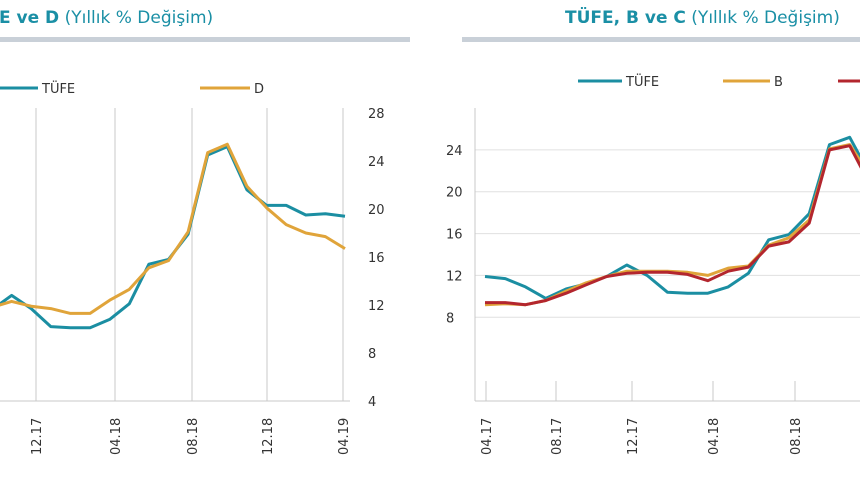 Image resolution: width=860 pixels, height=480 pixels. Describe the element at coordinates (454, 235) in the screenshot. I see `right-y-tick-label: 16` at that location.